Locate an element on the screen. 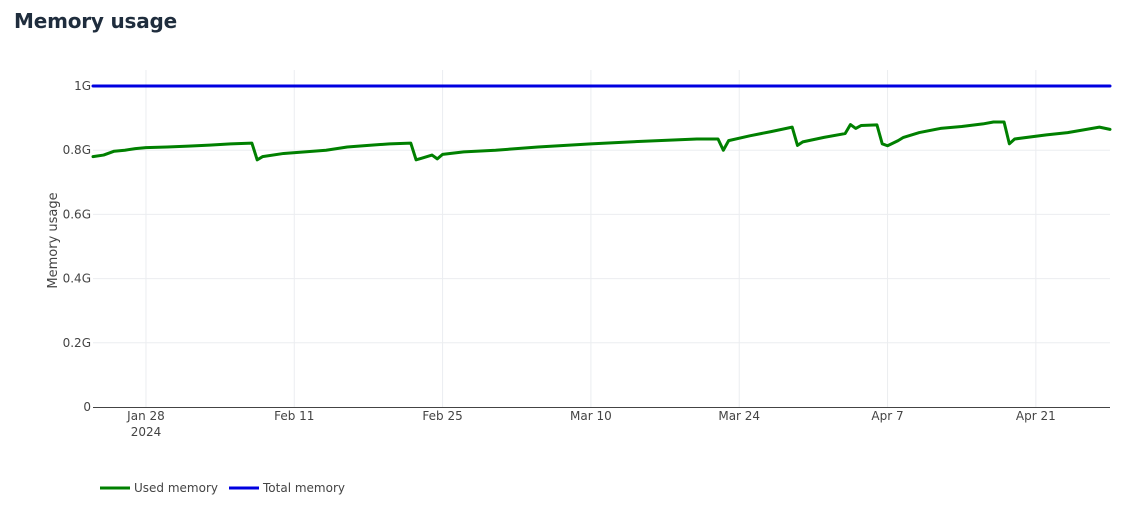 The height and width of the screenshot is (511, 1125). legend: Used memory Total memory is located at coordinates (222, 488).